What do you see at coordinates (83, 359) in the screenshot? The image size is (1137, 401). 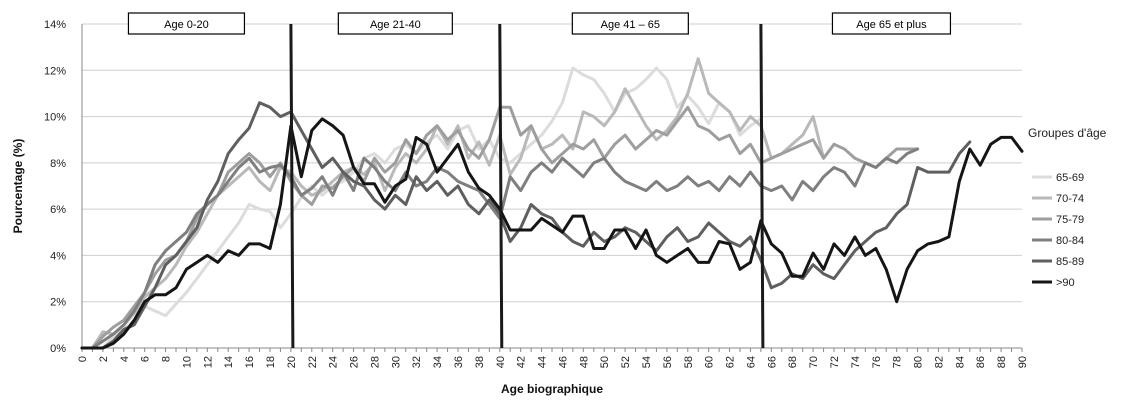 I see `x-tick-label: 0` at bounding box center [83, 359].